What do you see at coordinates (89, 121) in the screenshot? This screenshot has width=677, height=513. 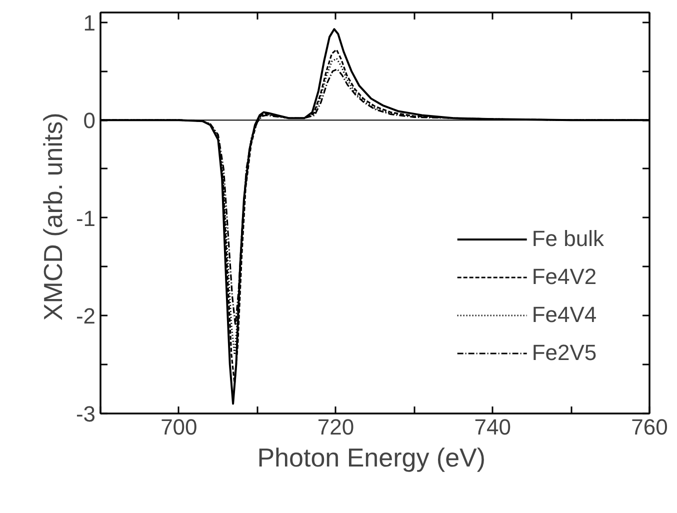 I see `y-tick-label: 0` at bounding box center [89, 121].